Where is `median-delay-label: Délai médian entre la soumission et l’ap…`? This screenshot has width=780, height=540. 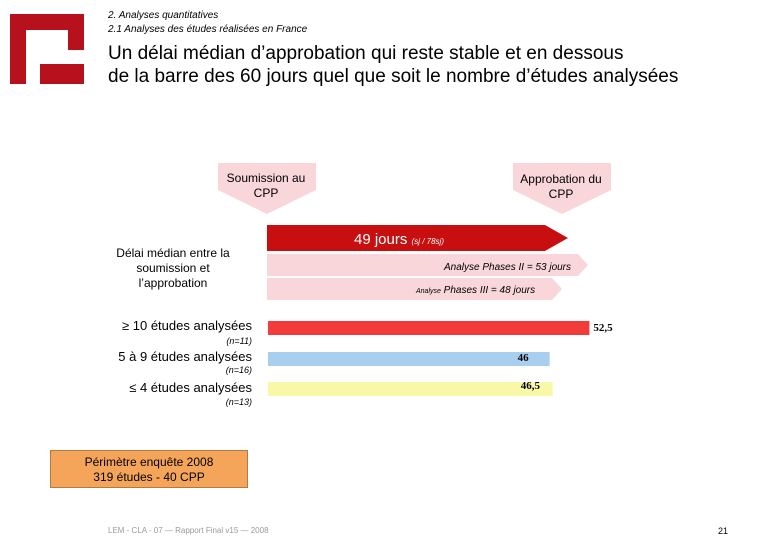
median-delay-label: Délai médian entre la soumission et l’ap… is located at coordinates (173, 268).